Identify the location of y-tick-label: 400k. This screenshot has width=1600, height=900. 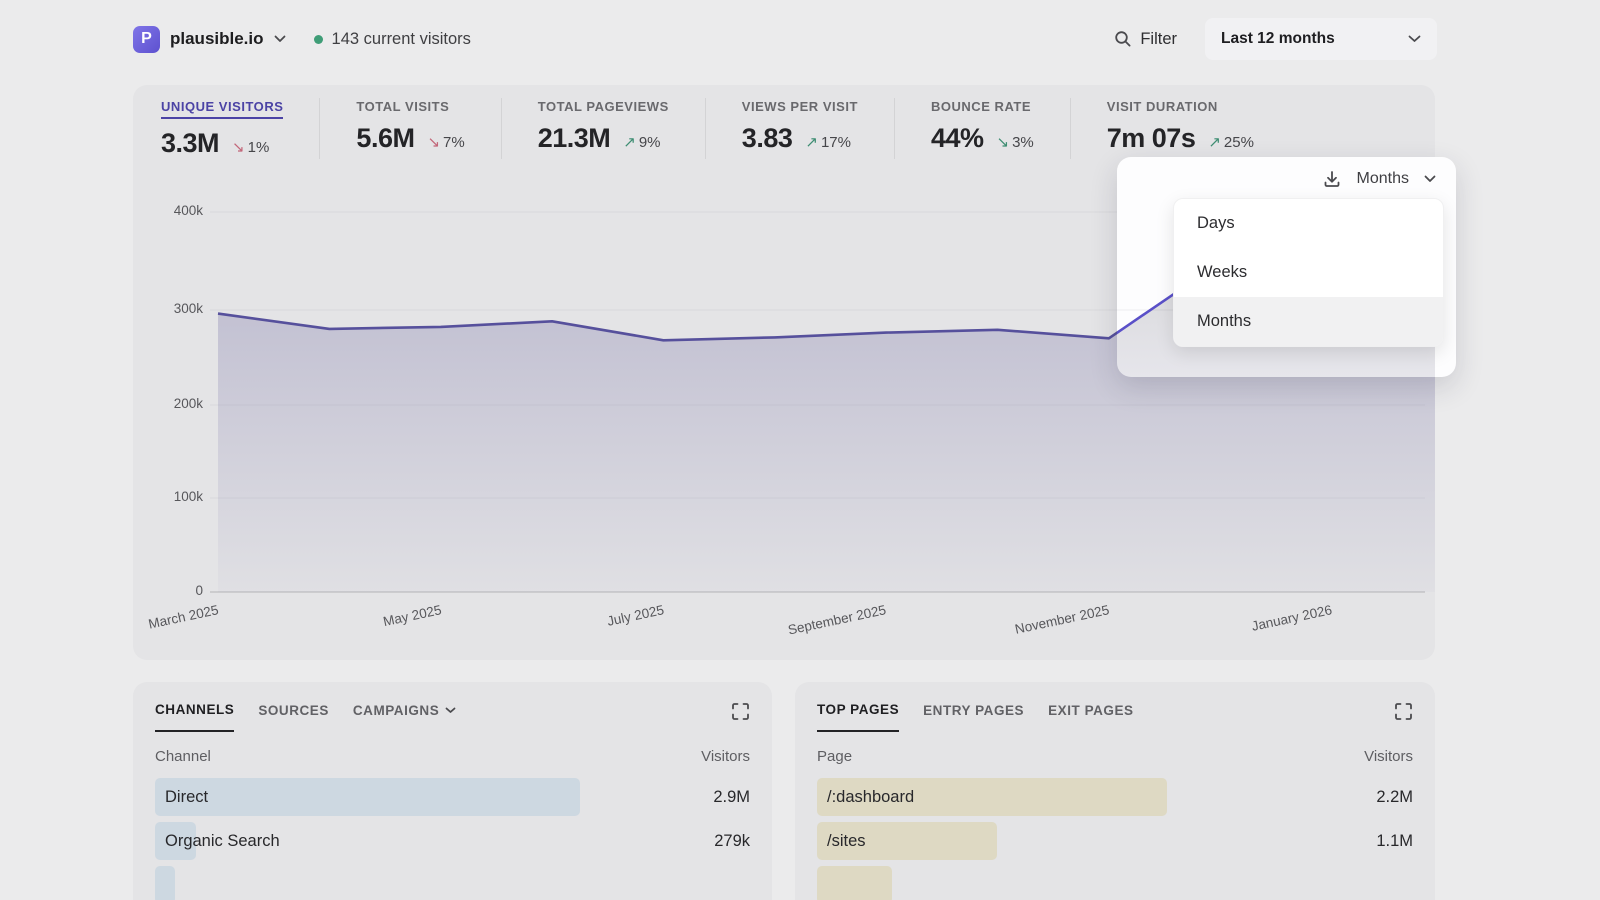
(188, 210).